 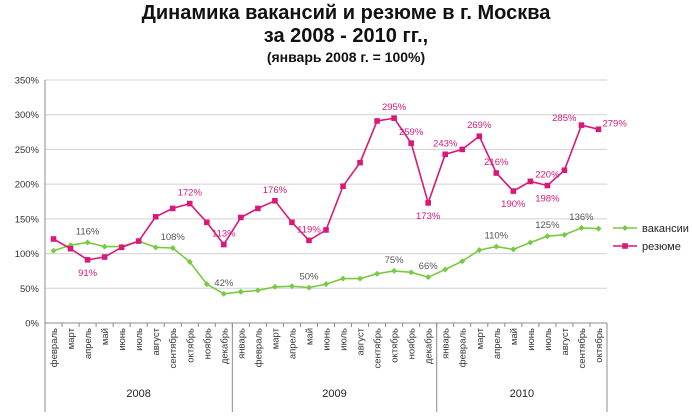 I want to click on data-label: 279%, so click(x=614, y=123).